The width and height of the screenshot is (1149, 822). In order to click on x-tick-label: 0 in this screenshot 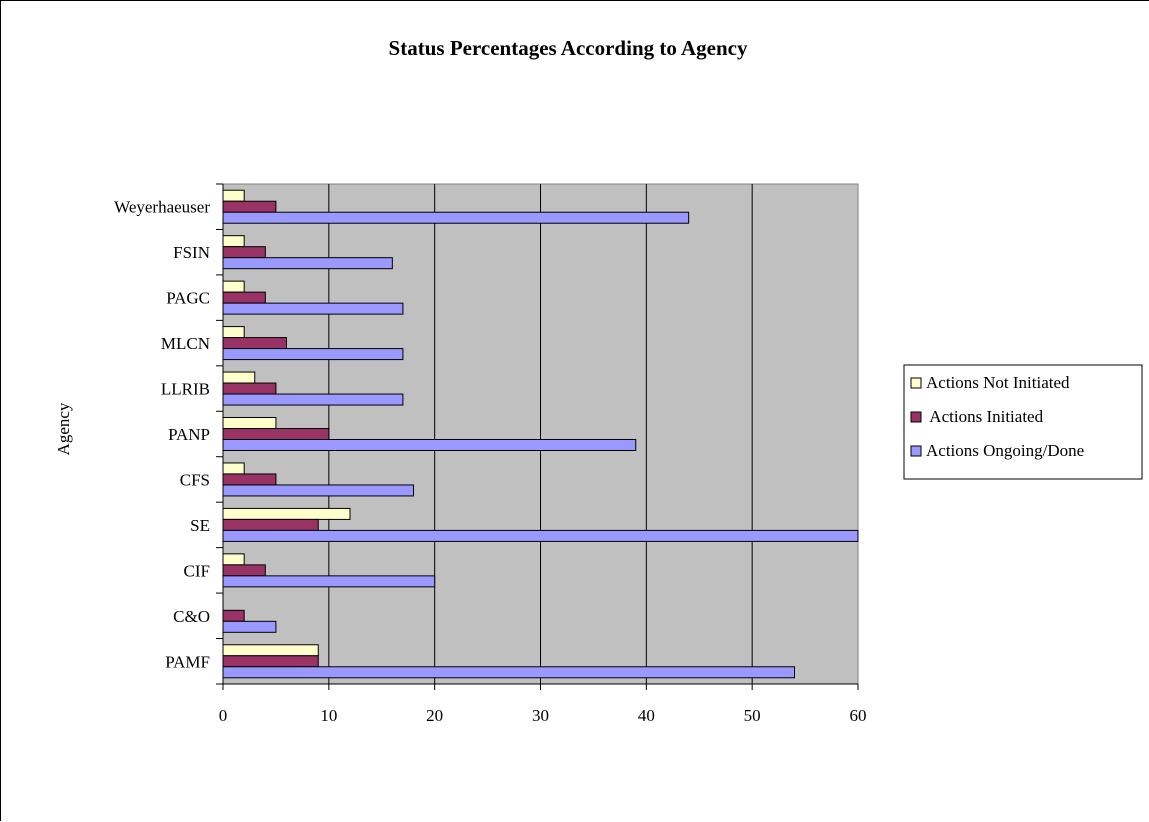, I will do `click(223, 715)`.